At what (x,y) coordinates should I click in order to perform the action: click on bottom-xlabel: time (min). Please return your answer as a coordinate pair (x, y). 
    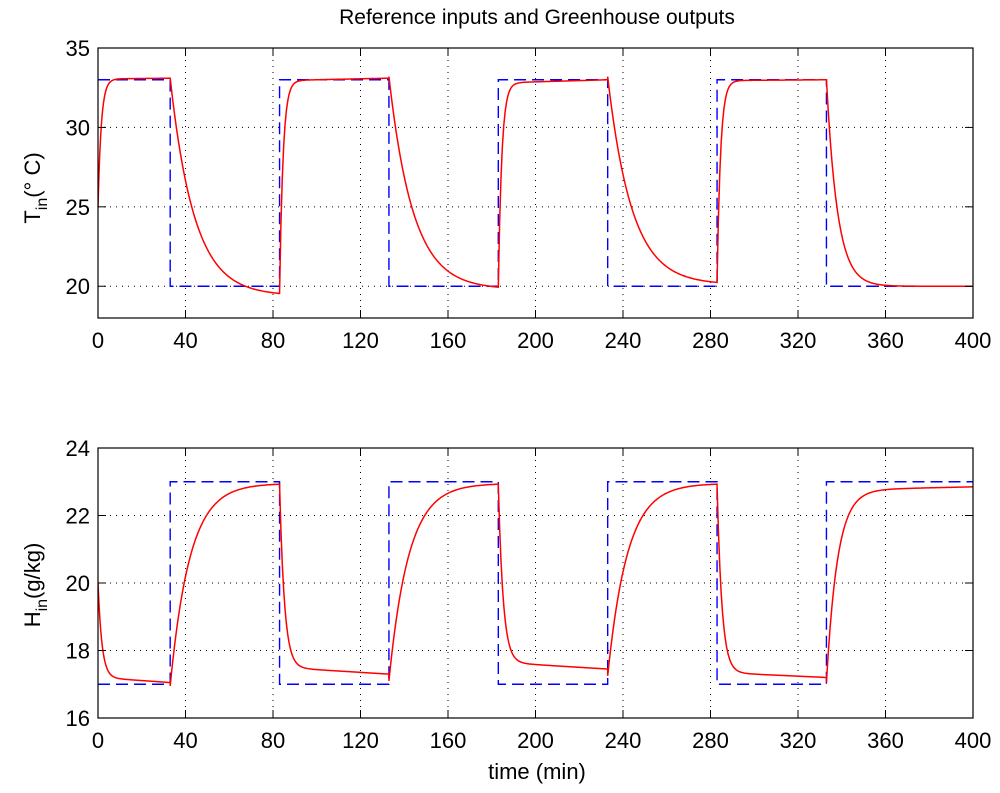
    Looking at the image, I should click on (537, 771).